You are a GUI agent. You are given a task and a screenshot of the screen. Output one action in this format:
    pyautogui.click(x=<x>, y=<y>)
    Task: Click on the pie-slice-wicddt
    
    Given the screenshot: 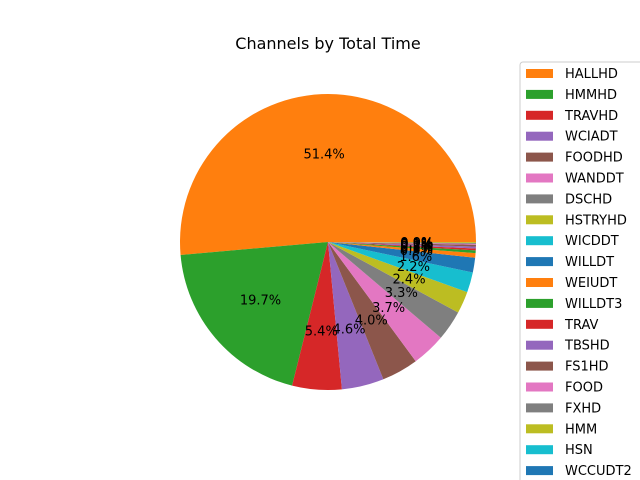 What is the action you would take?
    pyautogui.click(x=400, y=267)
    